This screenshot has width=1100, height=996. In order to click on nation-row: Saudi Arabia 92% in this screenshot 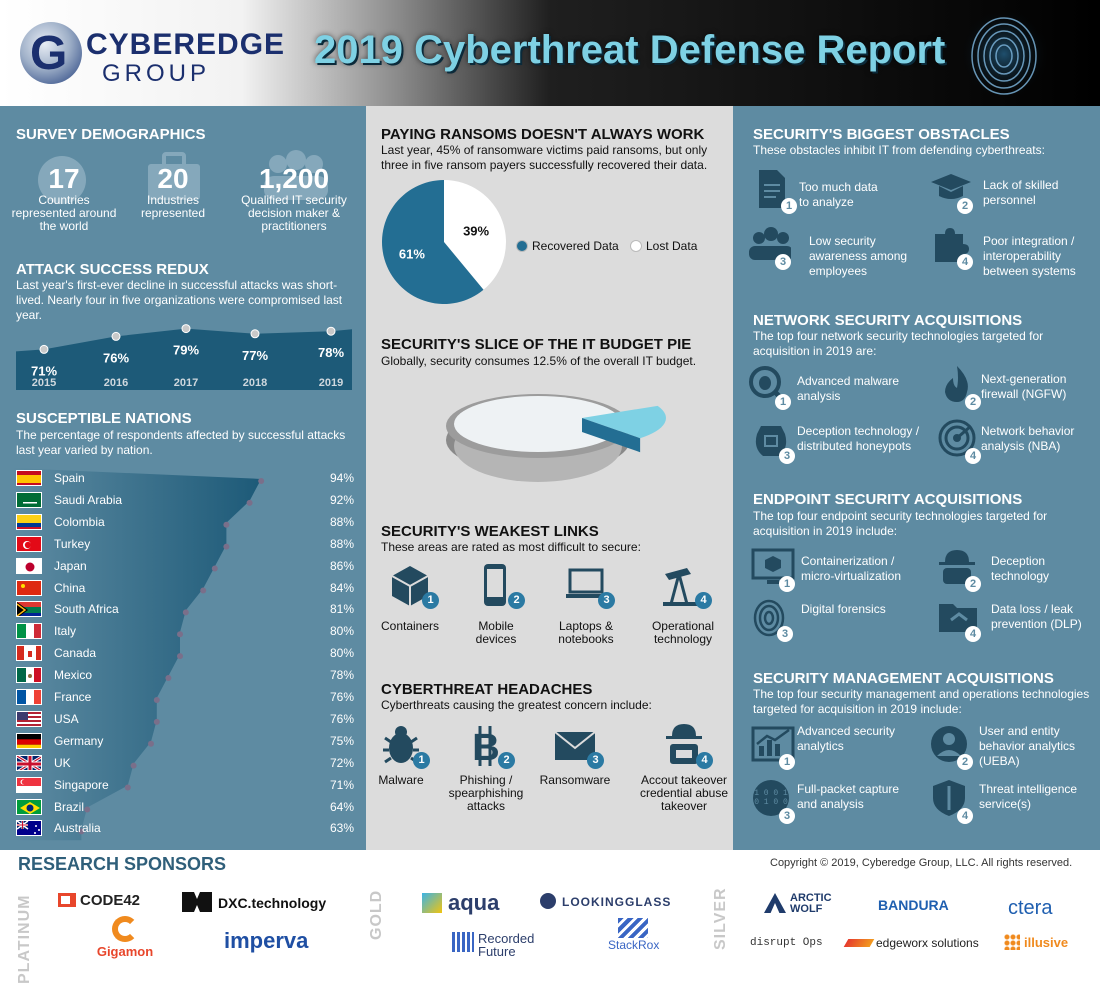, I will do `click(185, 500)`.